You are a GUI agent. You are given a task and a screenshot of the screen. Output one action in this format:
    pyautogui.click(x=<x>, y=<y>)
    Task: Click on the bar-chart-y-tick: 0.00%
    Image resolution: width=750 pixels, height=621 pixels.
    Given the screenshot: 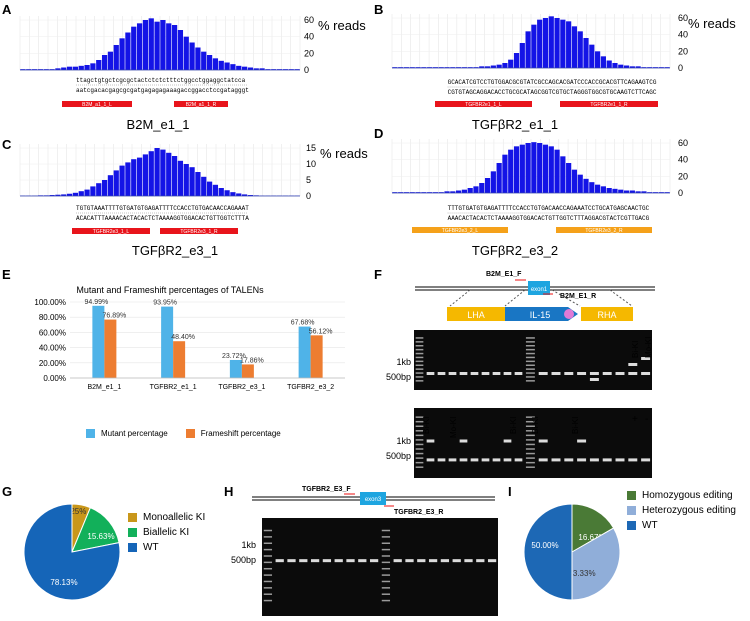 What is the action you would take?
    pyautogui.click(x=54, y=378)
    